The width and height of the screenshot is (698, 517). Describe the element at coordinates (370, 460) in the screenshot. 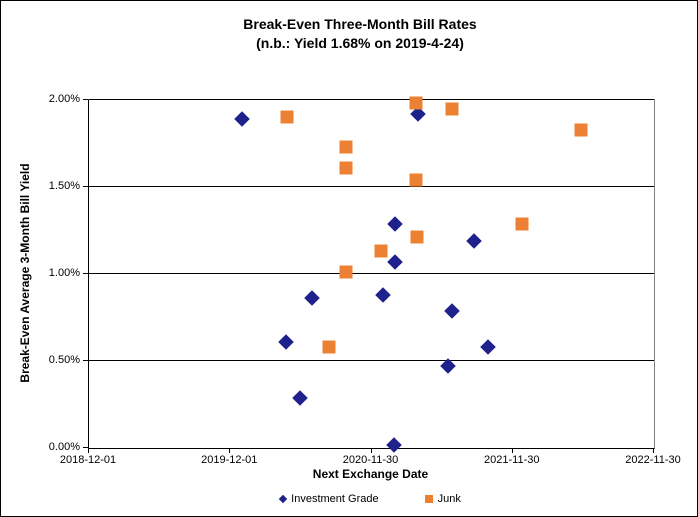

I see `x-tick-label: 2020-11-30` at that location.